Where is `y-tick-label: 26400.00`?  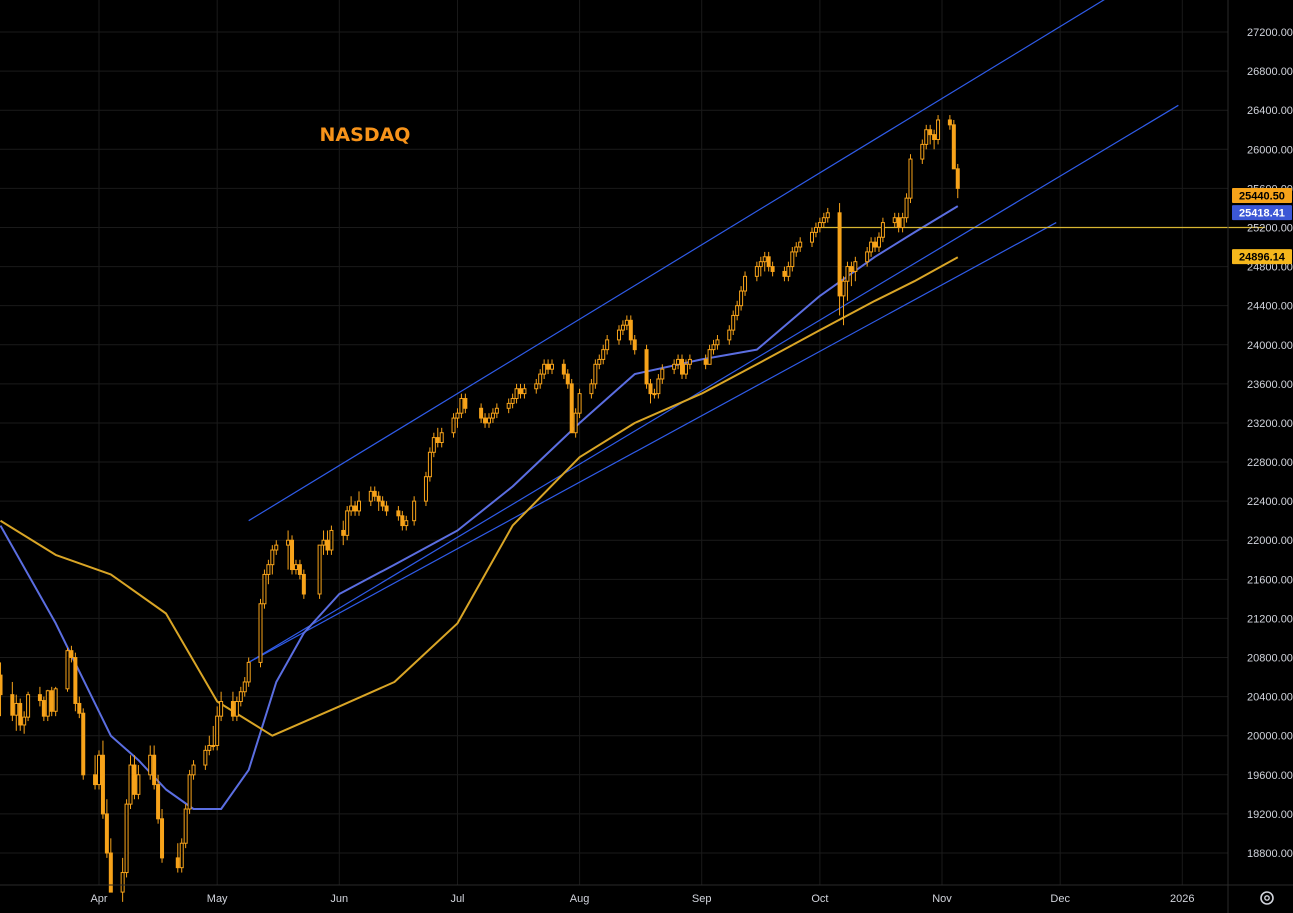
y-tick-label: 26400.00 is located at coordinates (1270, 111).